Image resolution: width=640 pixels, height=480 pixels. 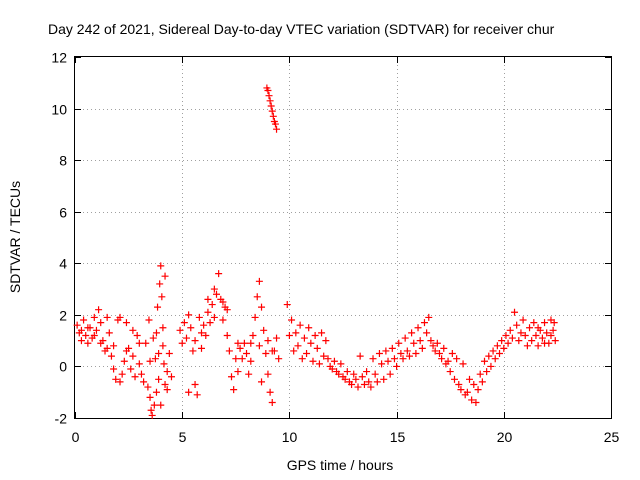 What do you see at coordinates (290, 437) in the screenshot?
I see `x-tick-label: 10` at bounding box center [290, 437].